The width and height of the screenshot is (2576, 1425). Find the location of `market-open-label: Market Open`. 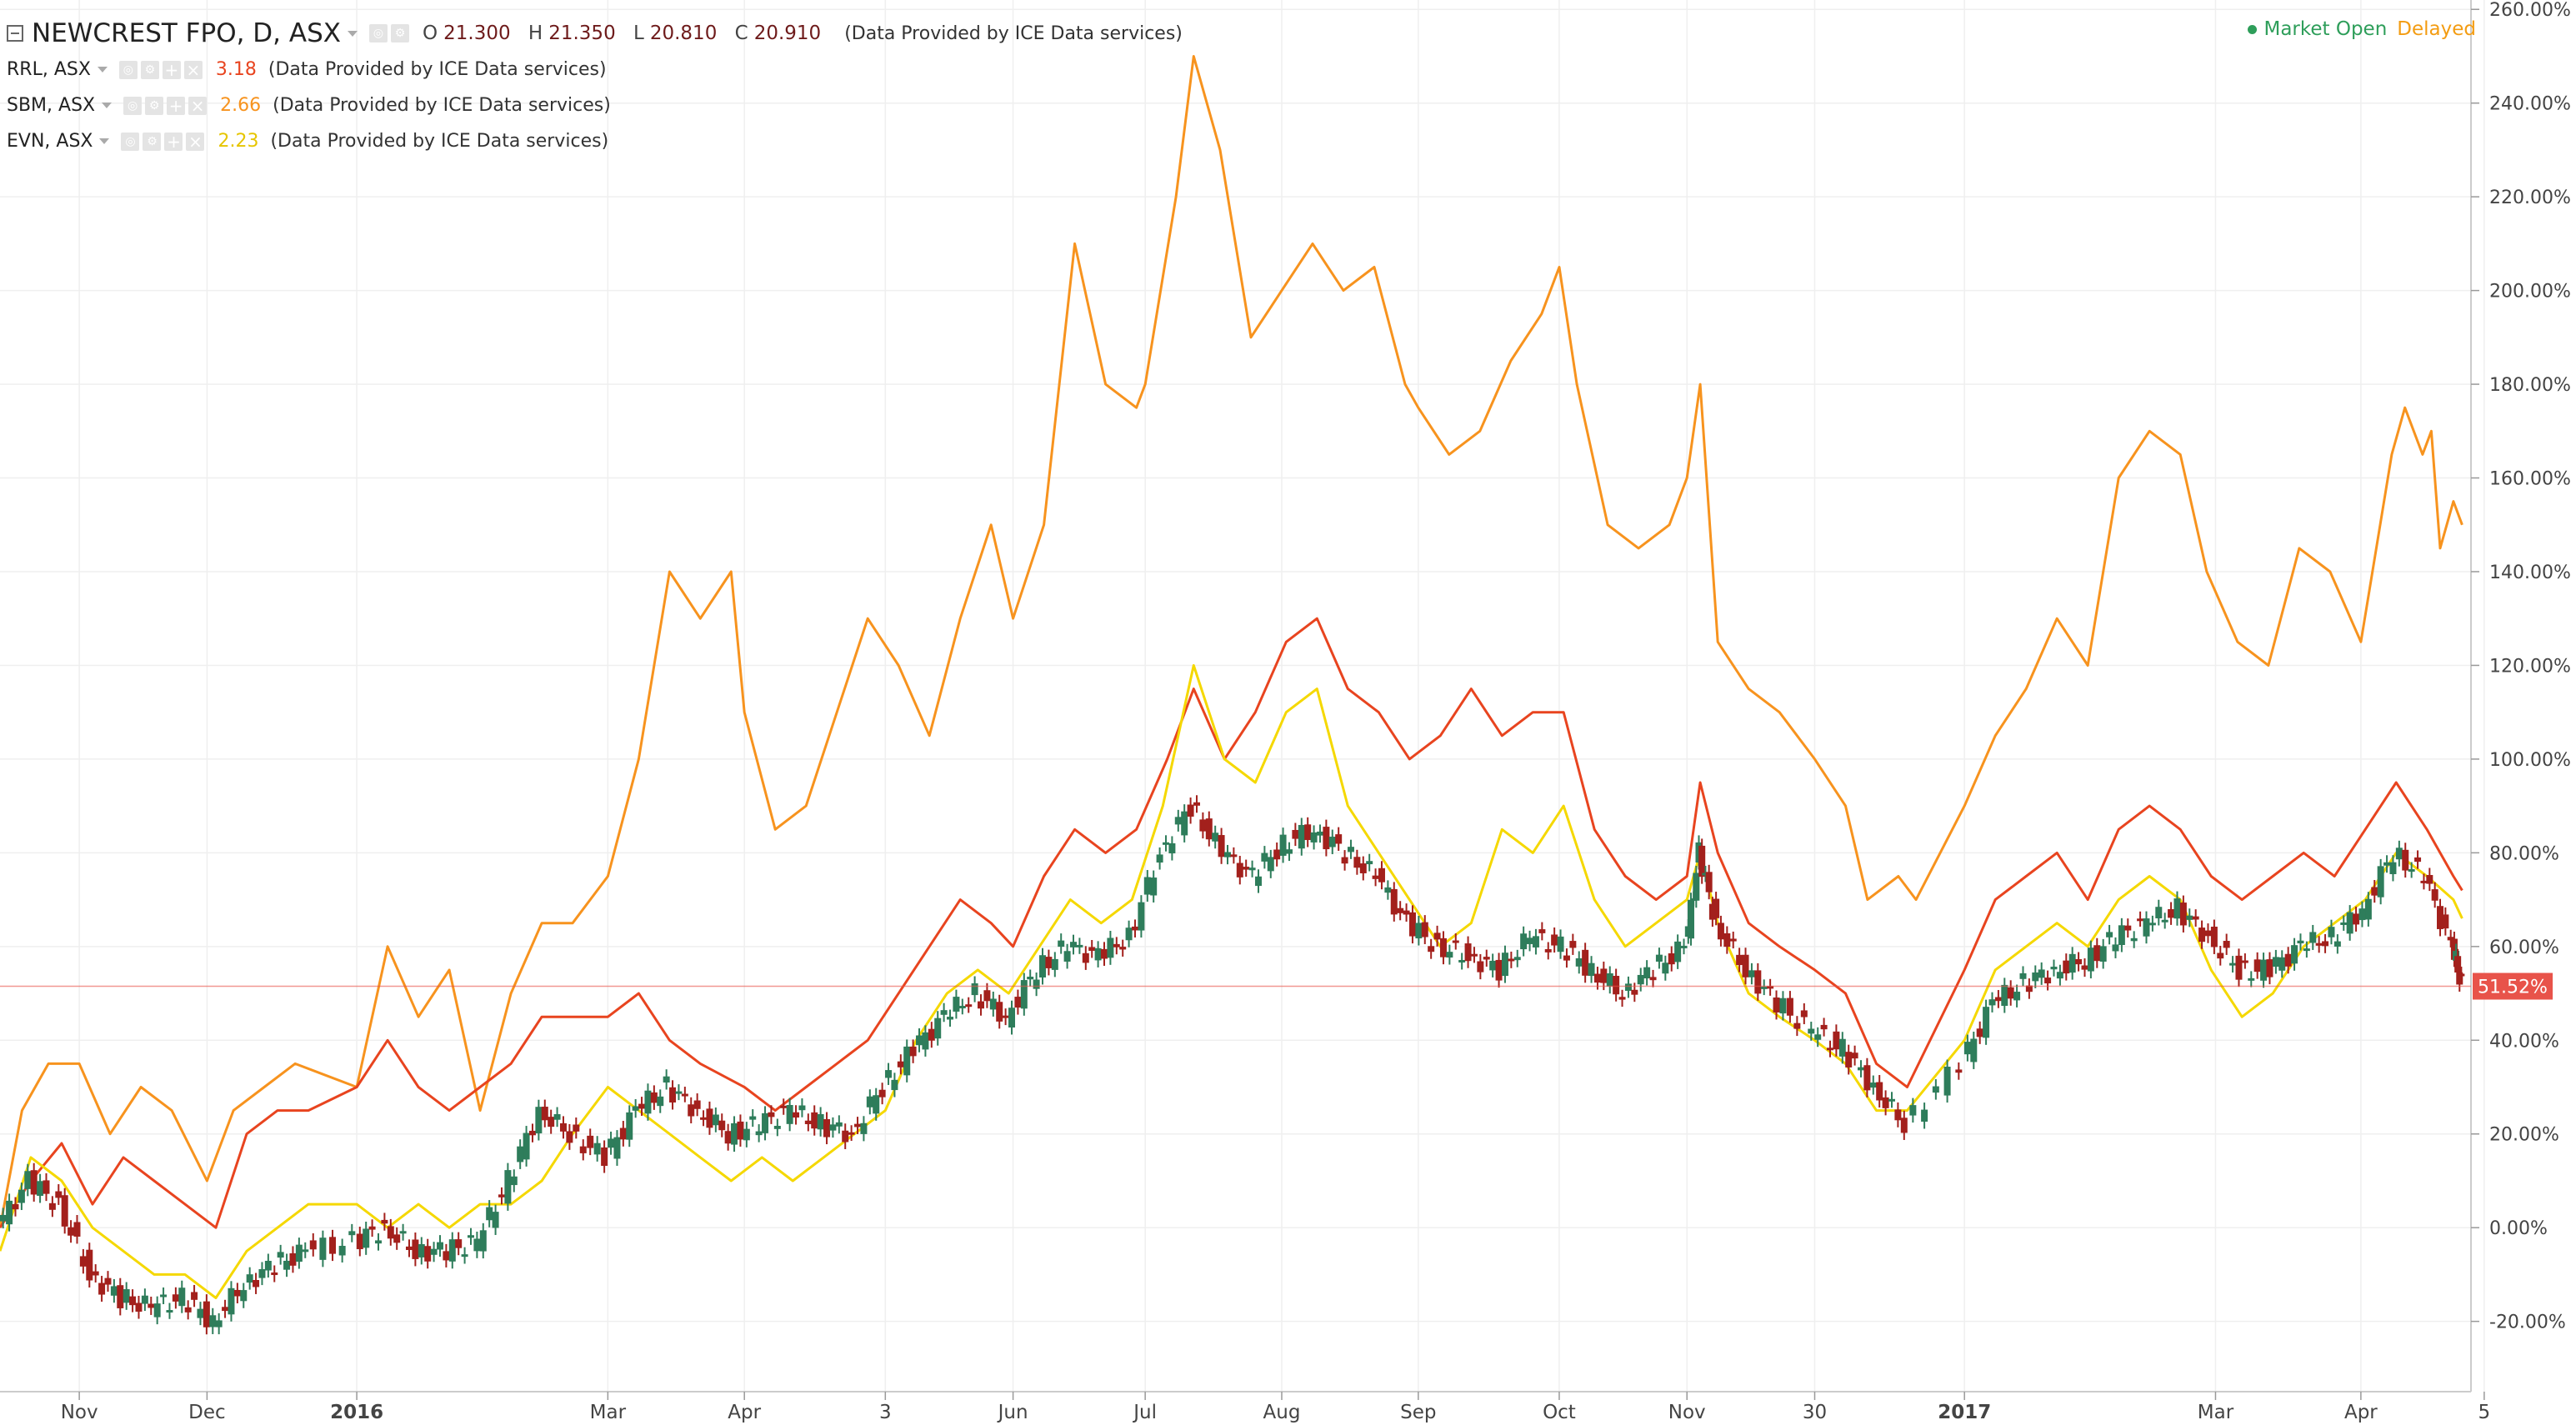

market-open-label: Market Open is located at coordinates (2325, 29).